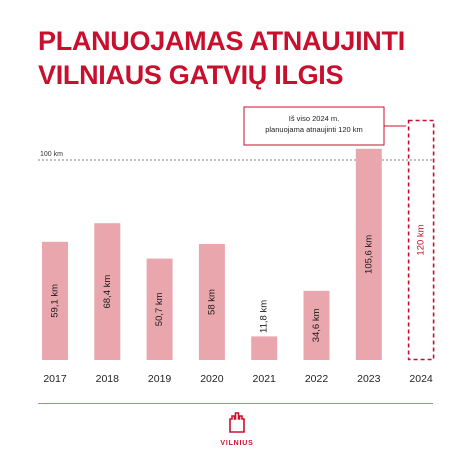  I want to click on bar-2017, so click(55, 300).